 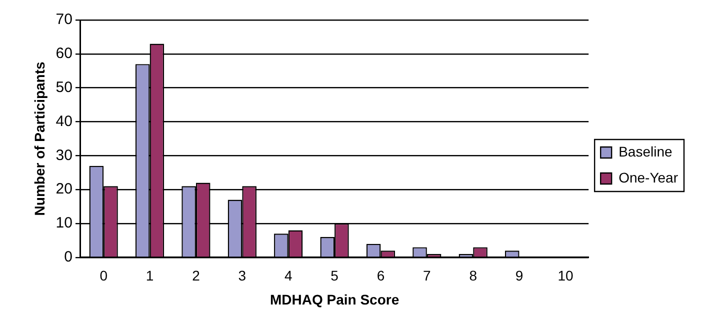 I want to click on y-tick-label: 10, so click(x=64, y=223).